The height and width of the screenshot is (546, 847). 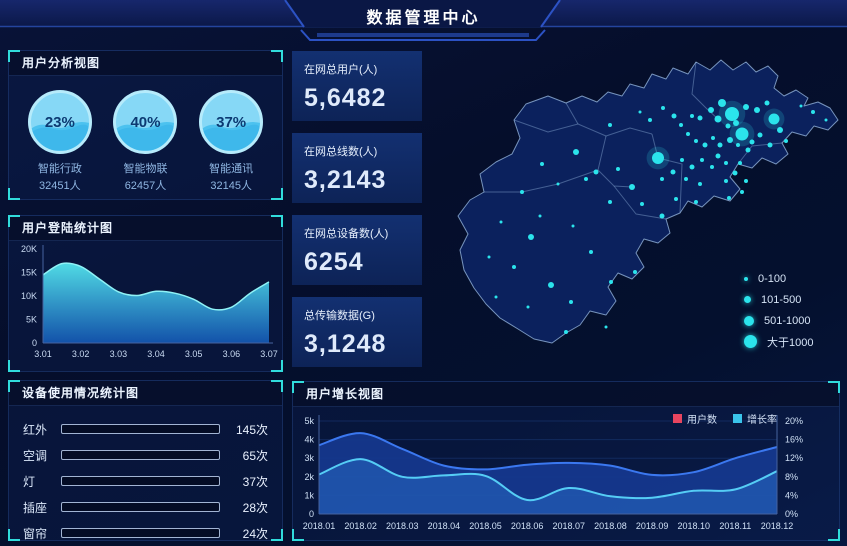 I want to click on map-legend-row: 501-1000, so click(x=778, y=320).